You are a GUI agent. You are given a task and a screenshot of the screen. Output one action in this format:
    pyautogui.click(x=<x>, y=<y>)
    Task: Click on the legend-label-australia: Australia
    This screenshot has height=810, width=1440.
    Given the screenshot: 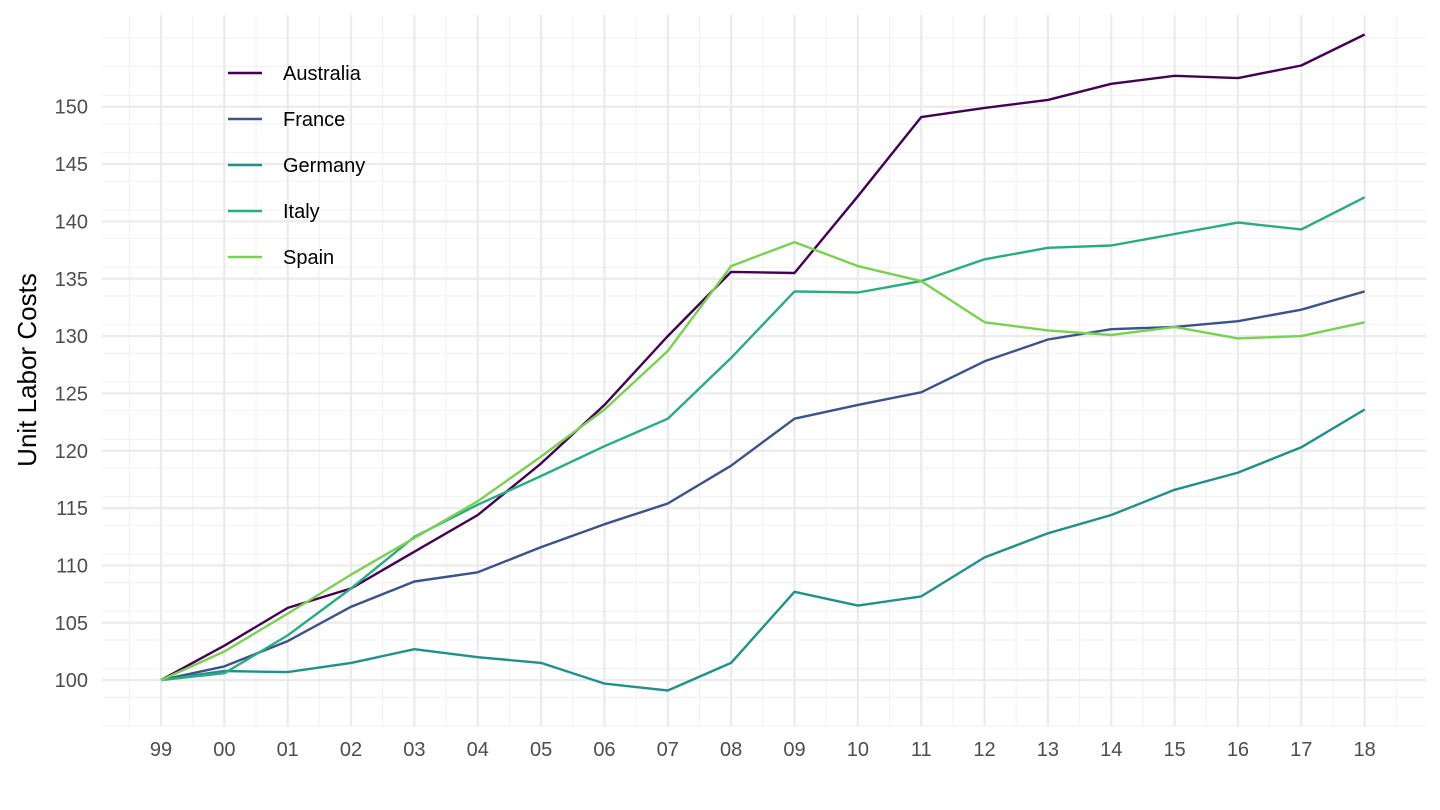 What is the action you would take?
    pyautogui.click(x=322, y=74)
    